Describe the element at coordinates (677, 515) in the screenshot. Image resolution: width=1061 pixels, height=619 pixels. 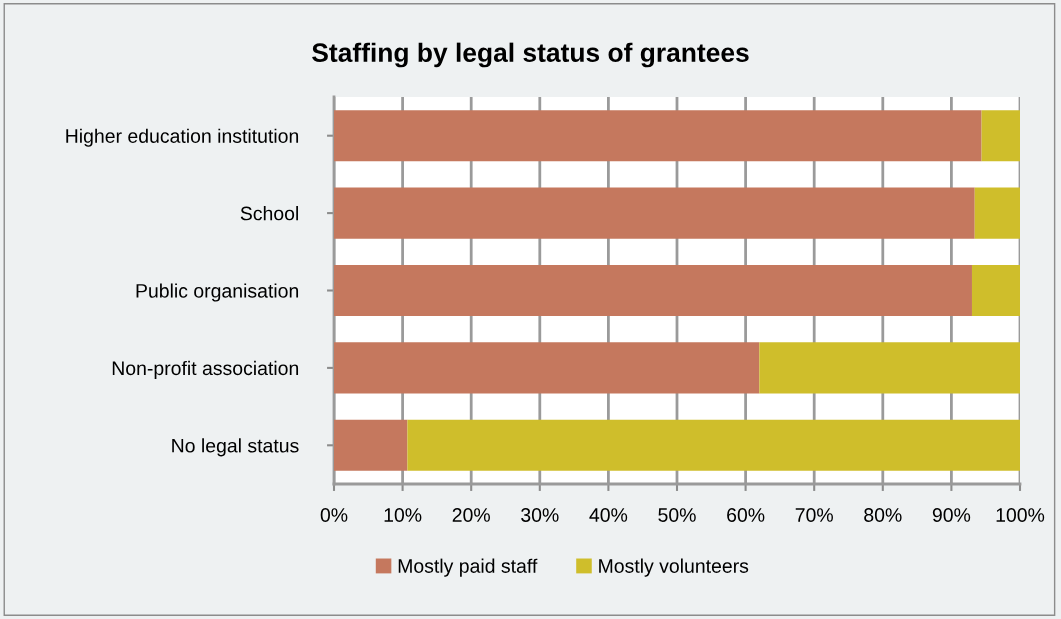
I see `x-tick-label: 50%` at that location.